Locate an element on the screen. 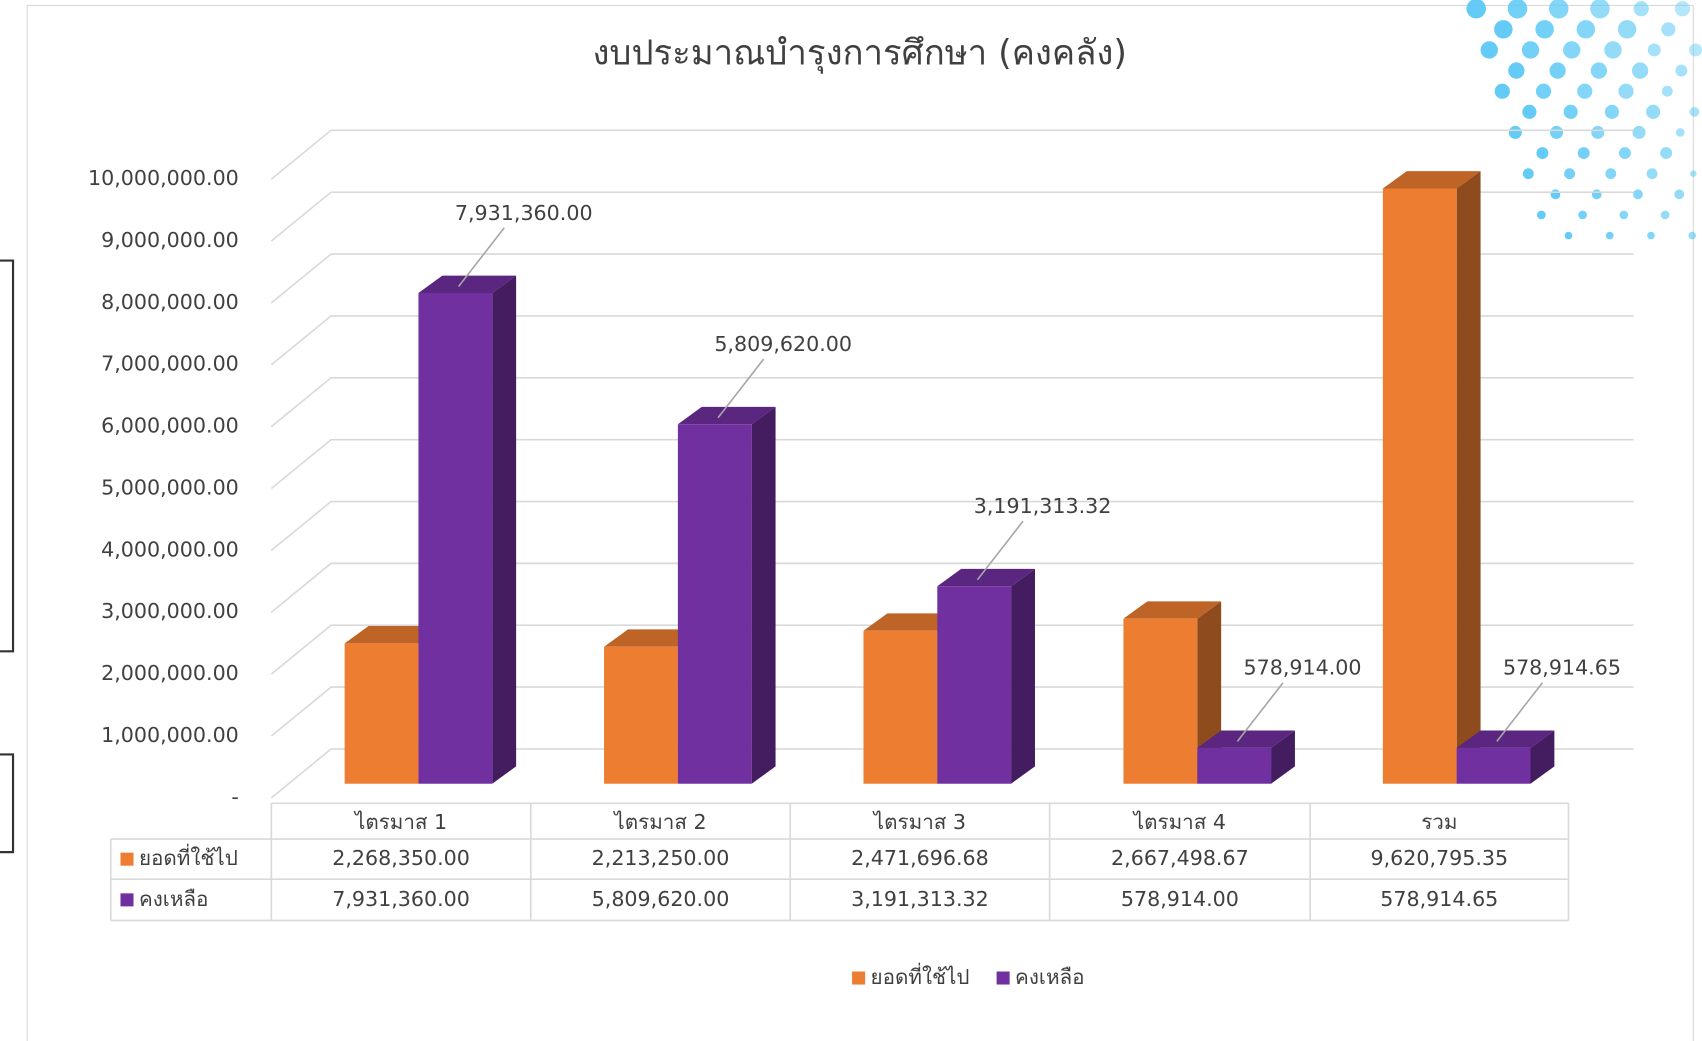 This screenshot has width=1702, height=1041. legend-label: ยอดที่ใช้ไป is located at coordinates (920, 976).